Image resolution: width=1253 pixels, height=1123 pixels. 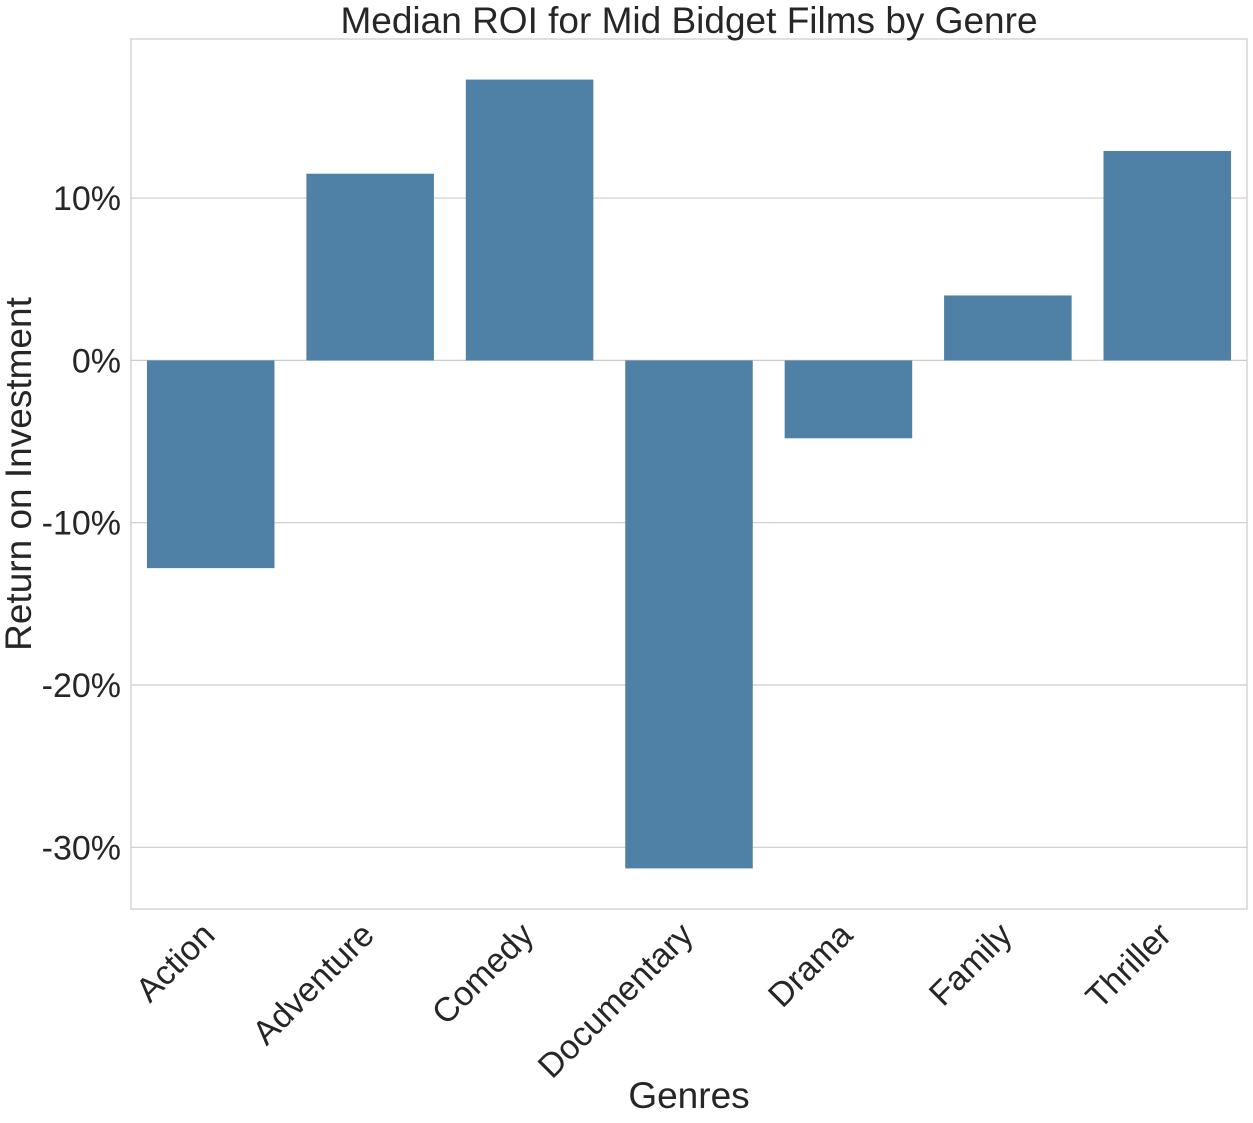 I want to click on y-tick-label: -10%, so click(x=81, y=524).